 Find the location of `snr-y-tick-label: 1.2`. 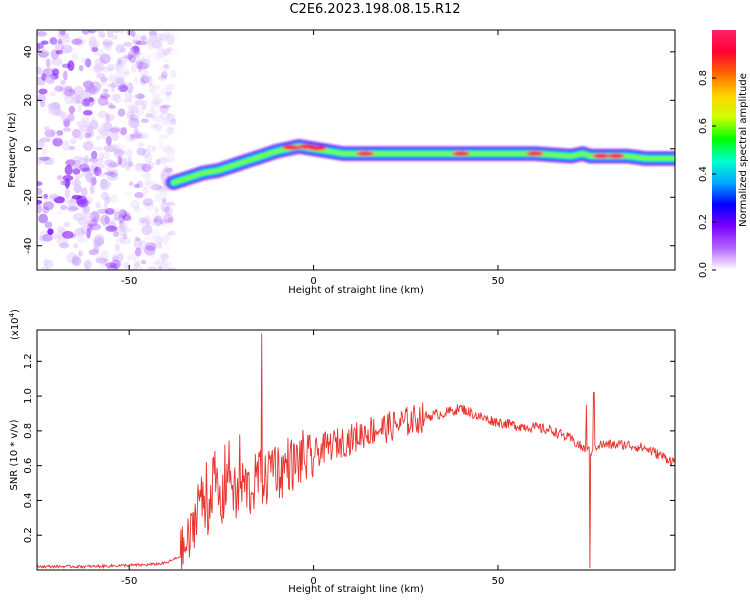

snr-y-tick-label: 1.2 is located at coordinates (28, 361).